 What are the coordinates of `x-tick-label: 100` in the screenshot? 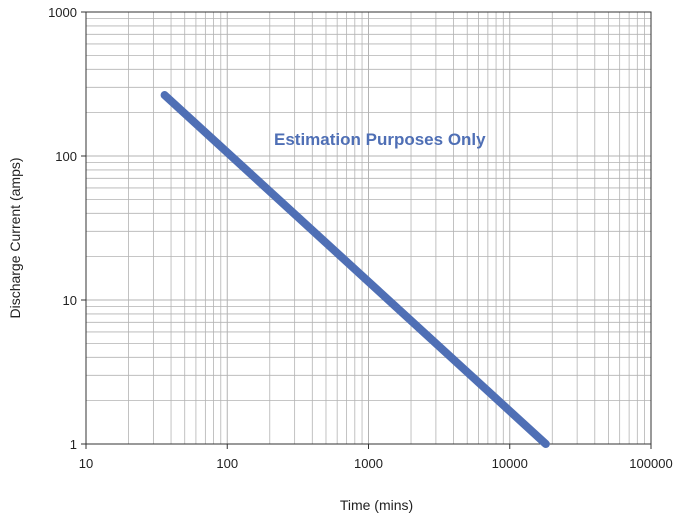 It's located at (227, 463).